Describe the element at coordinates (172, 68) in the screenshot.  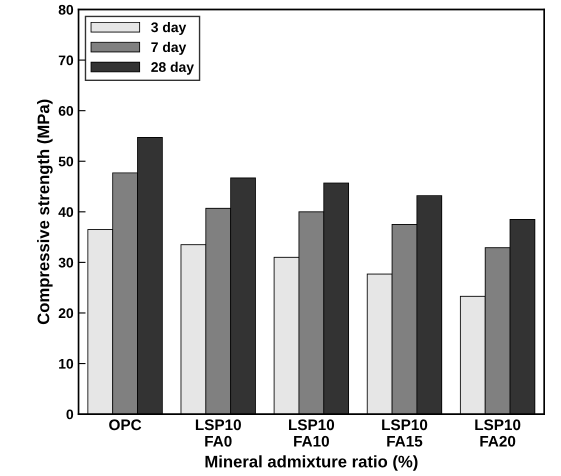
I see `legend-label: 28 day` at that location.